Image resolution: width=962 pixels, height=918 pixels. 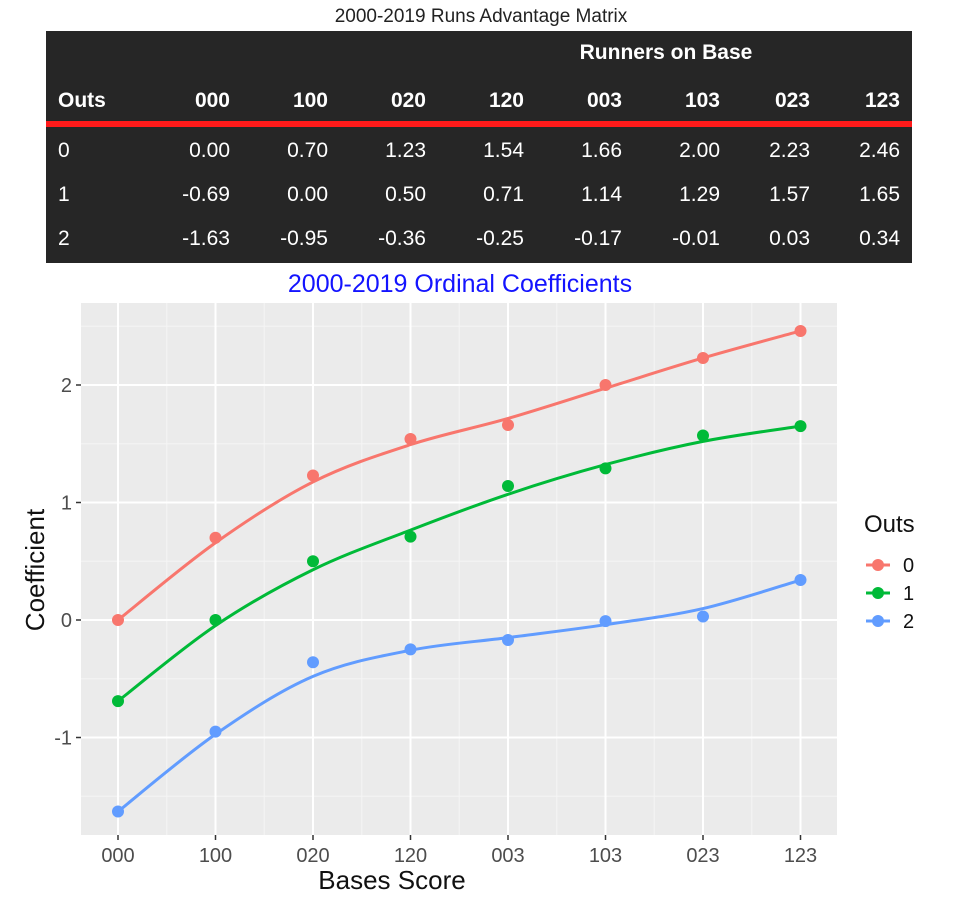 What do you see at coordinates (64, 194) in the screenshot?
I see `row-outs-label: 1` at bounding box center [64, 194].